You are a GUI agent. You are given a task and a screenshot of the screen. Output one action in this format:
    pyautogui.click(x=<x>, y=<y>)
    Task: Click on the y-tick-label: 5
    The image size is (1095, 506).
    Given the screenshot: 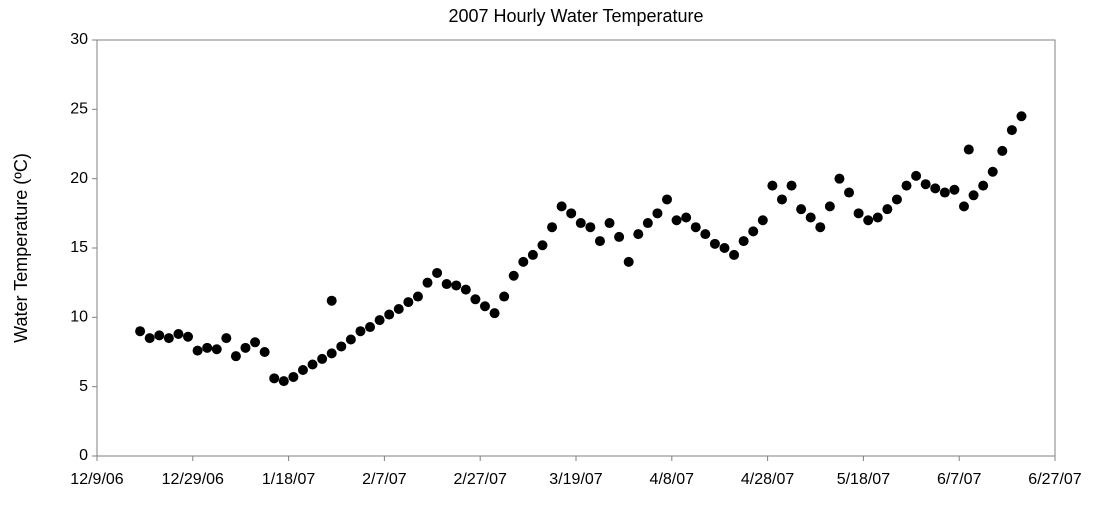 What is the action you would take?
    pyautogui.click(x=83, y=386)
    